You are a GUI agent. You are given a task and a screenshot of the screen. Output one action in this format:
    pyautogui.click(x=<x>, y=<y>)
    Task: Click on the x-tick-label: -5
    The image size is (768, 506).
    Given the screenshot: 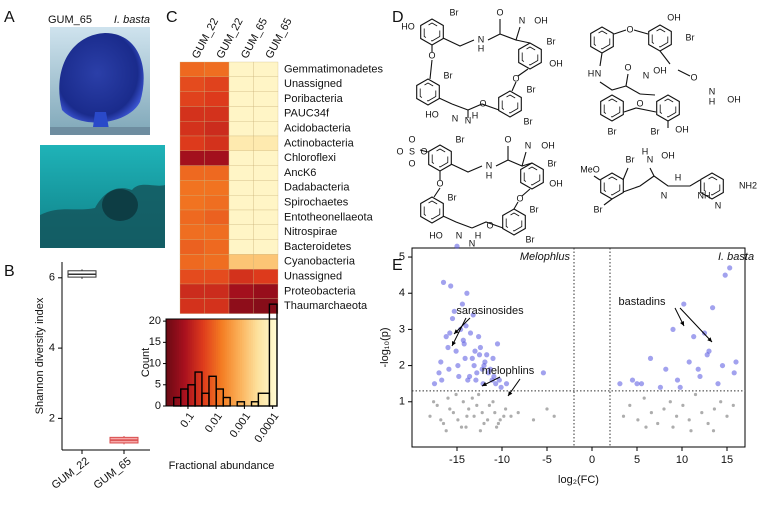 What is the action you would take?
    pyautogui.click(x=547, y=460)
    